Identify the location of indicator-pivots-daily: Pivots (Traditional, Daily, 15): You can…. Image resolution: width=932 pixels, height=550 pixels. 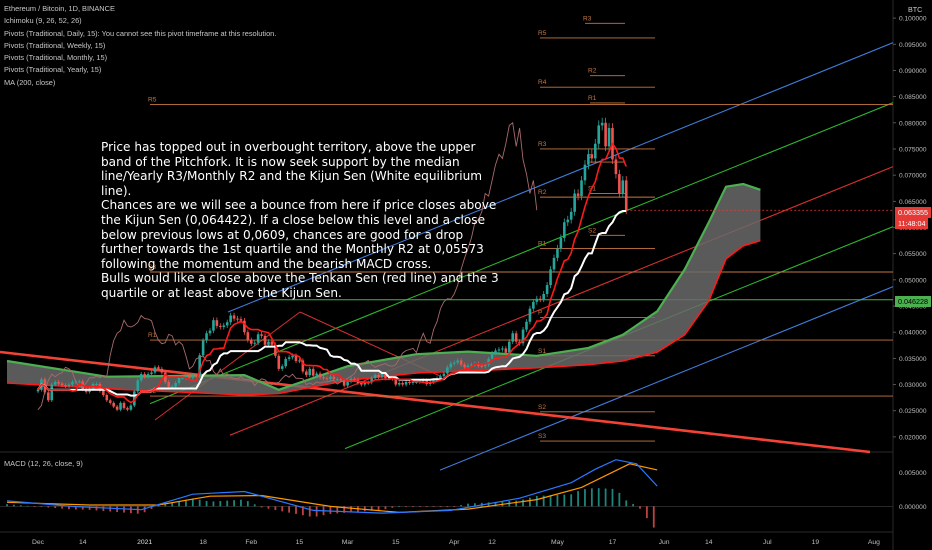
(140, 33).